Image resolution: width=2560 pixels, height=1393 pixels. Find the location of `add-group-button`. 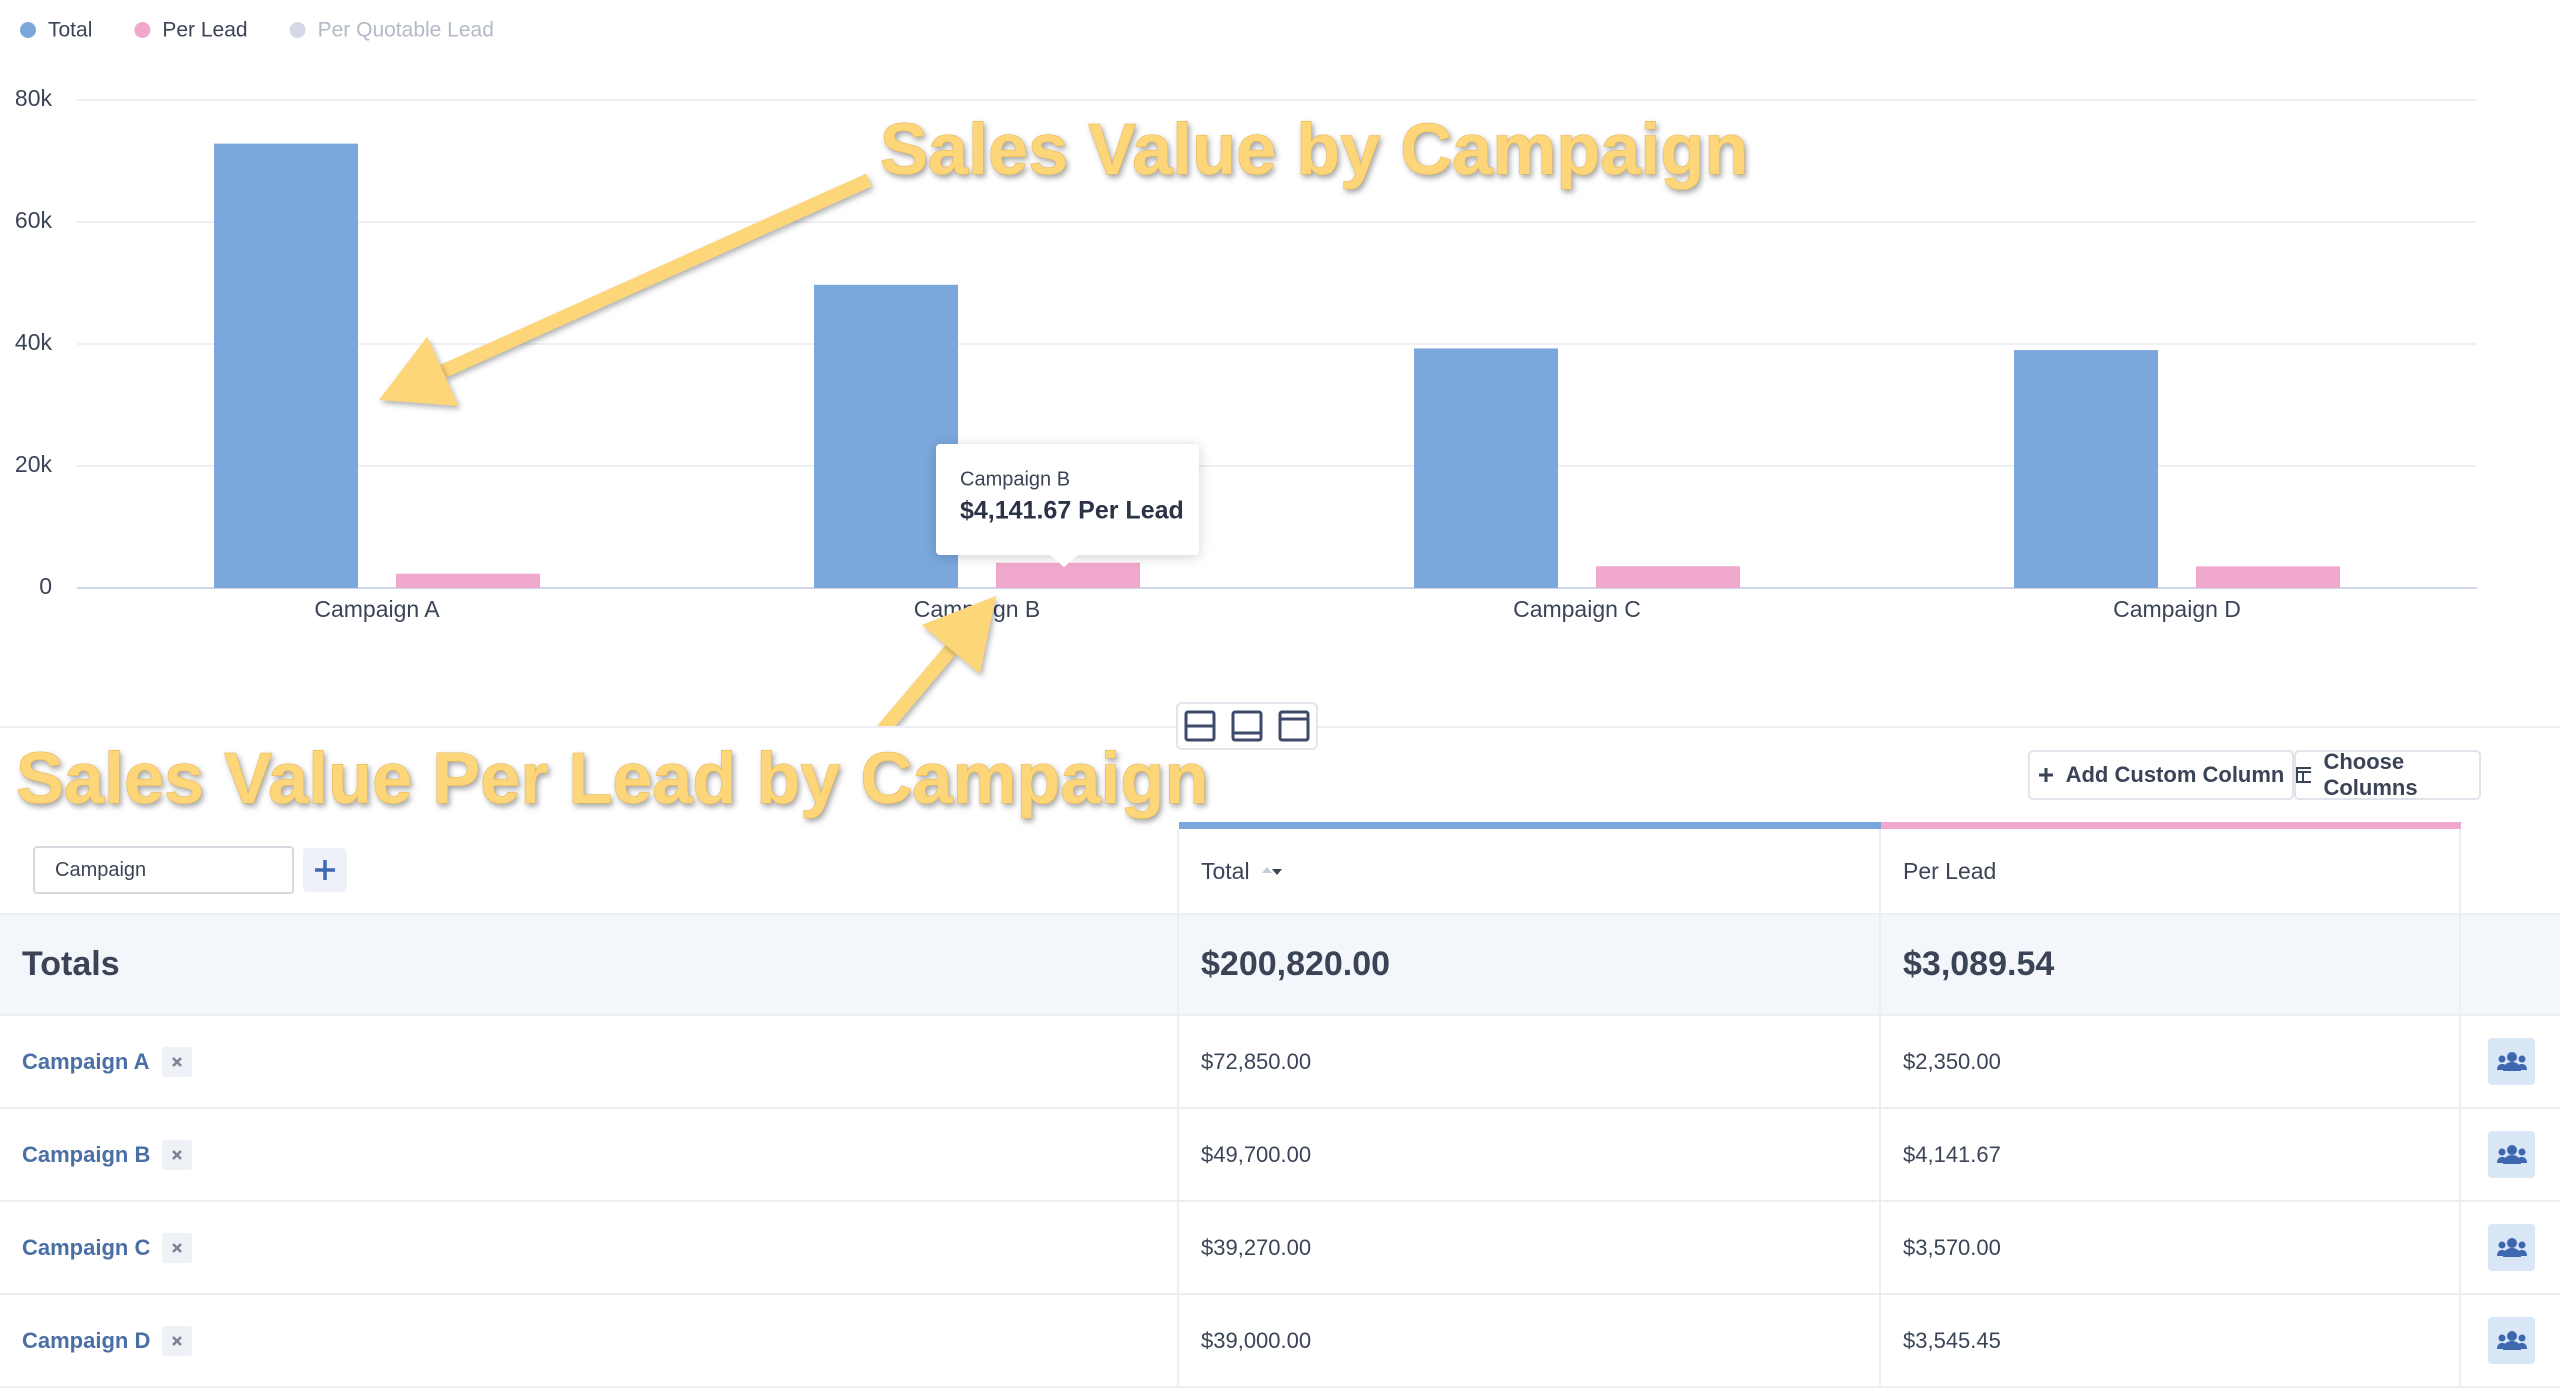

add-group-button is located at coordinates (325, 870).